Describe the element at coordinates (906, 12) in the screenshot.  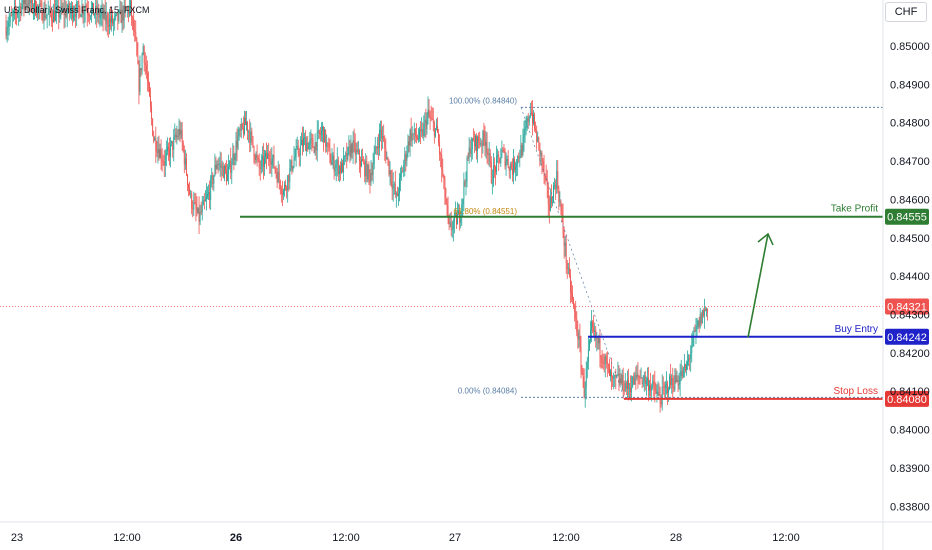
I see `currency-button: CHF` at that location.